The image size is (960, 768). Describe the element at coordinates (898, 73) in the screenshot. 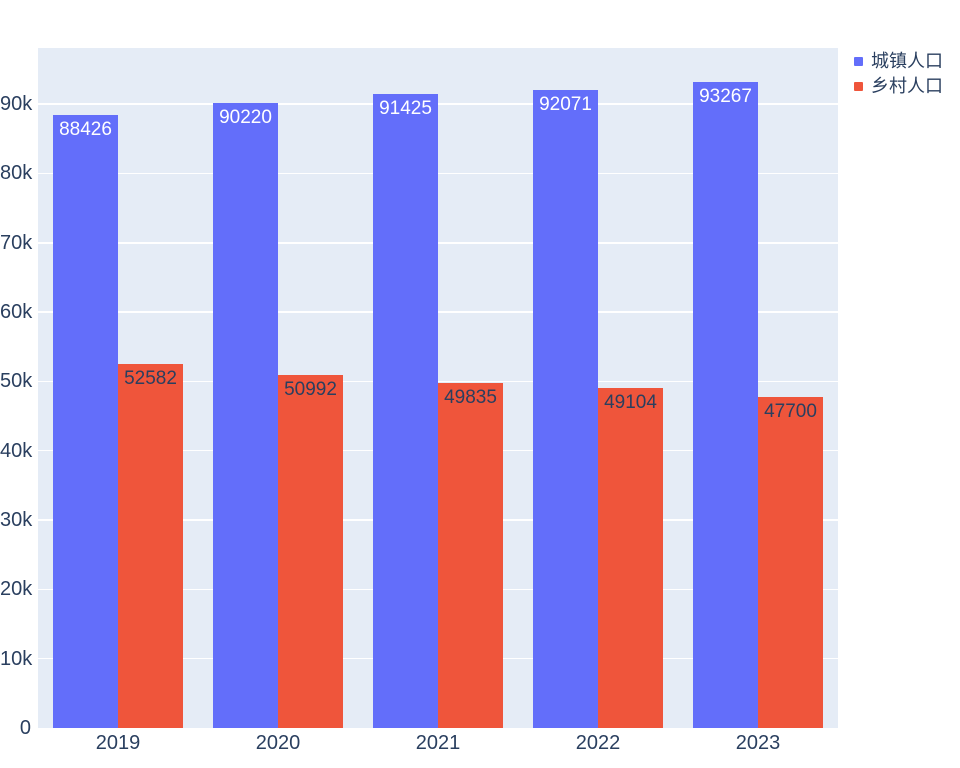

I see `legend: 城镇人口 乡村人口` at that location.